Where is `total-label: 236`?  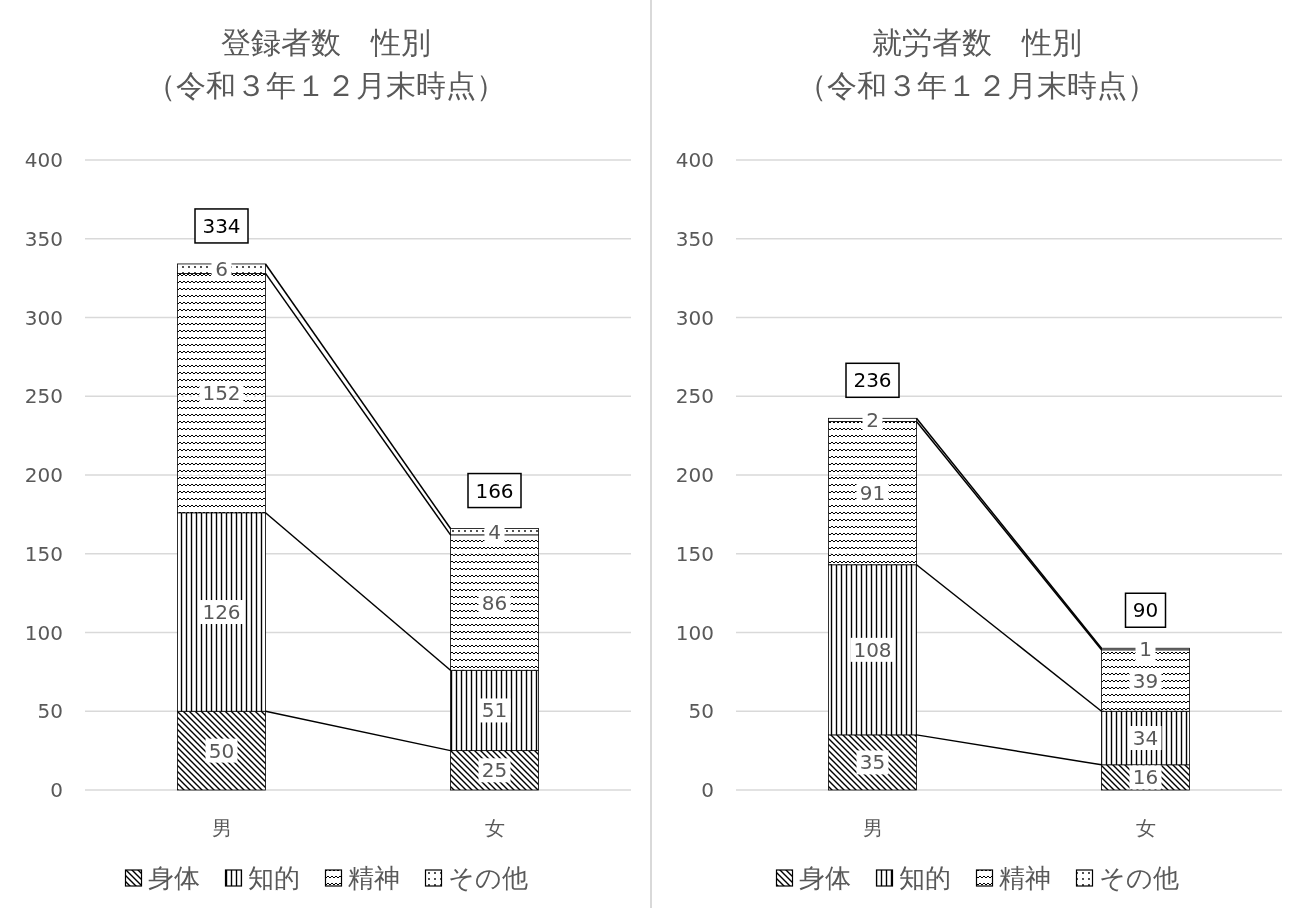
total-label: 236 is located at coordinates (872, 380).